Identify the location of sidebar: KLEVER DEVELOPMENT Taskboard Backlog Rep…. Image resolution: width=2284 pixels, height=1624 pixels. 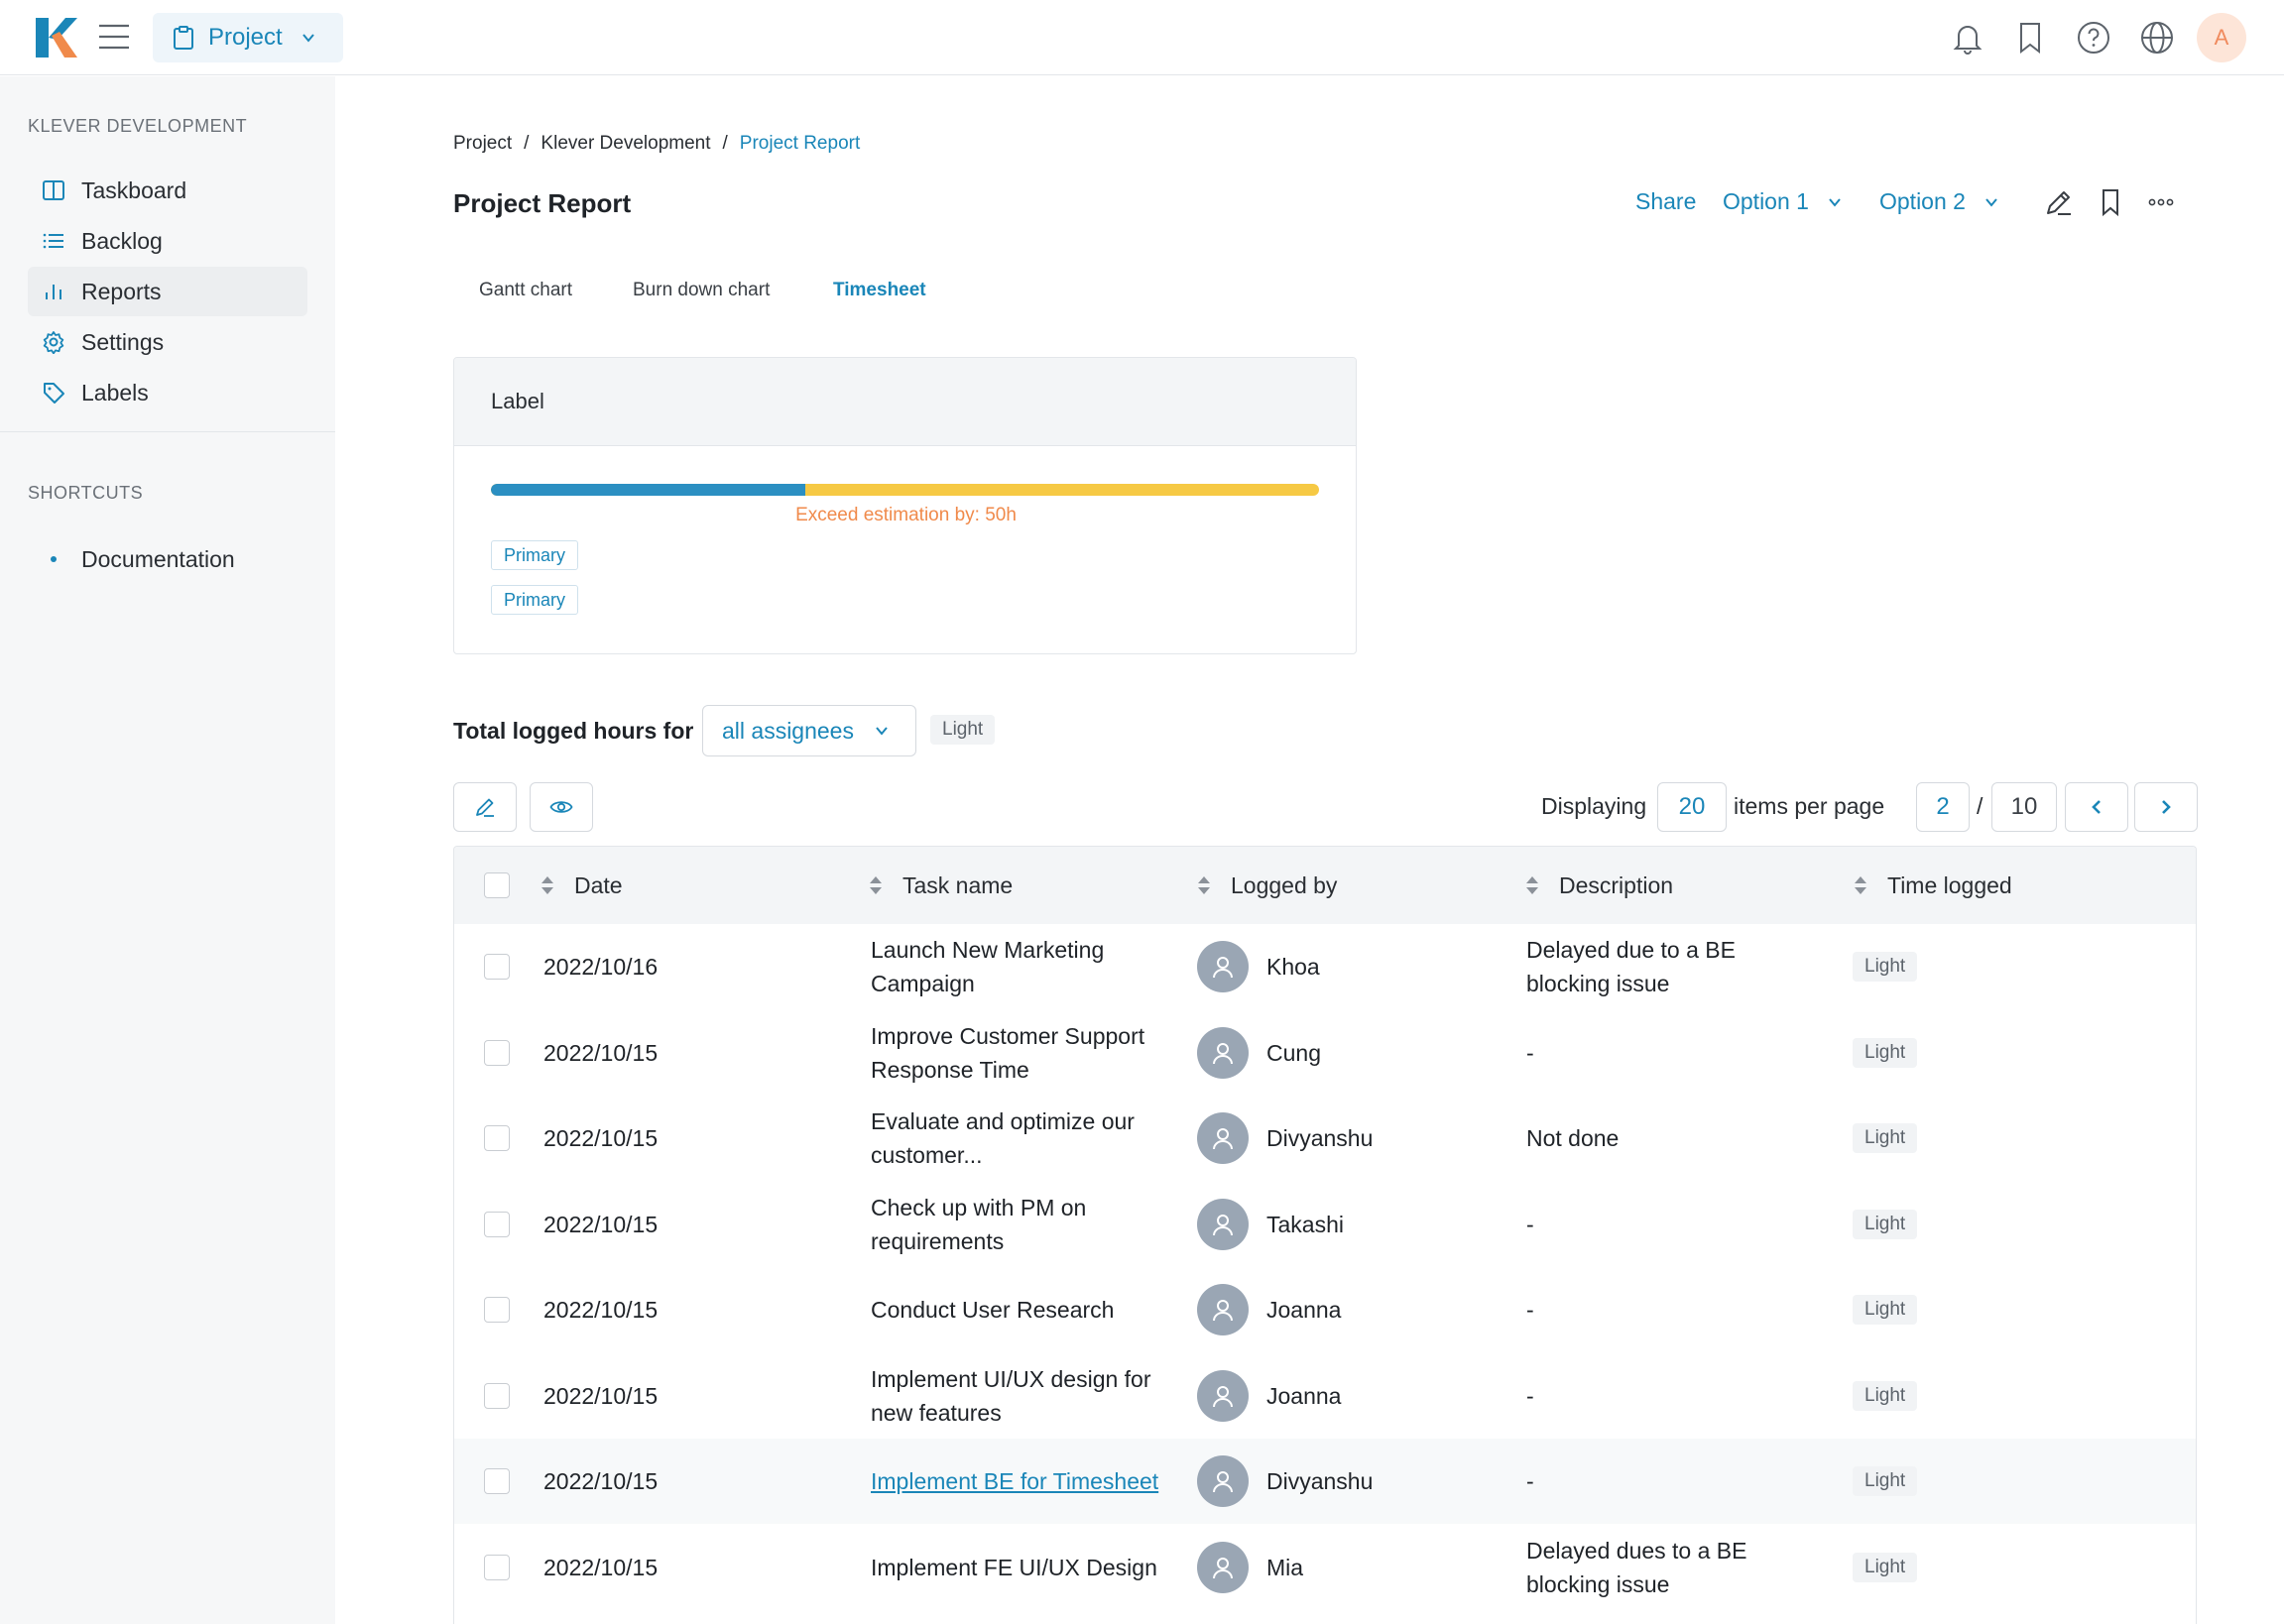
(167, 850).